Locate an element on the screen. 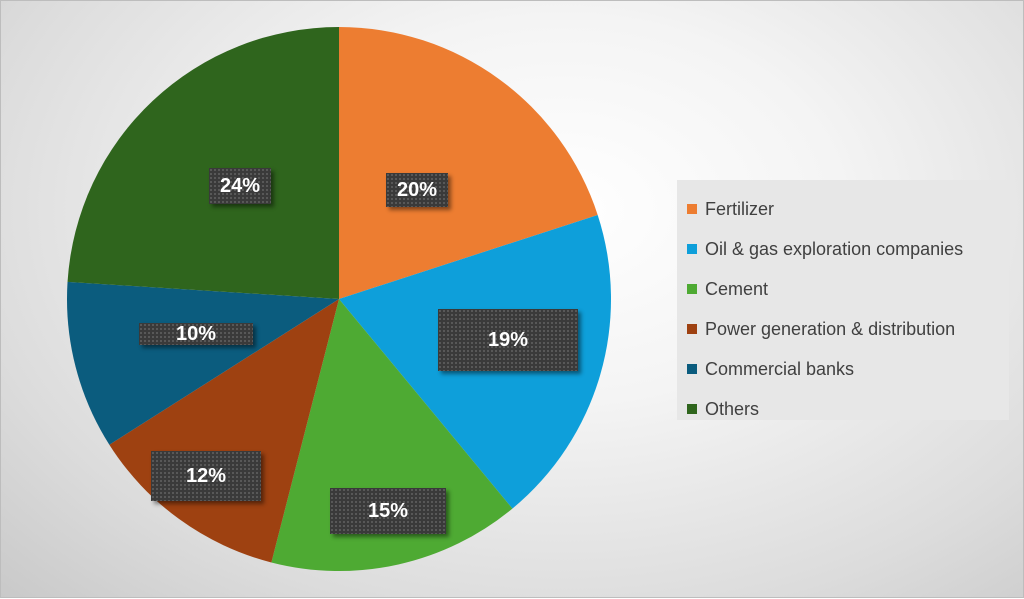  legend-item-fertilizer: Fertilizer is located at coordinates (843, 209).